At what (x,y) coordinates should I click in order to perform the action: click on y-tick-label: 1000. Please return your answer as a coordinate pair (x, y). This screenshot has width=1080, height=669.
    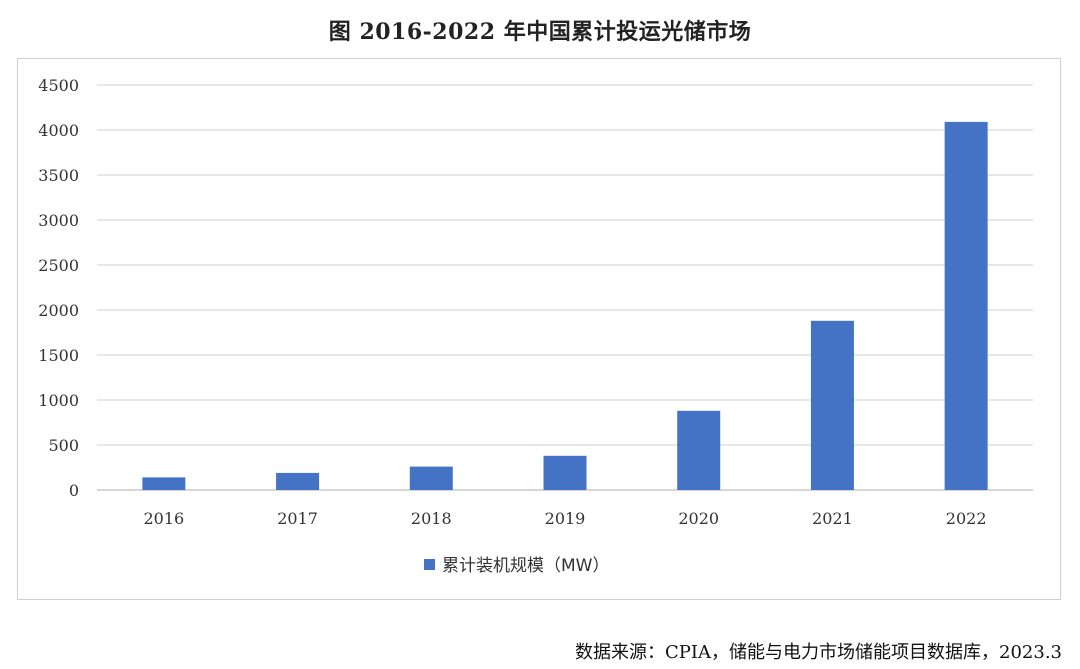
    Looking at the image, I should click on (58, 400).